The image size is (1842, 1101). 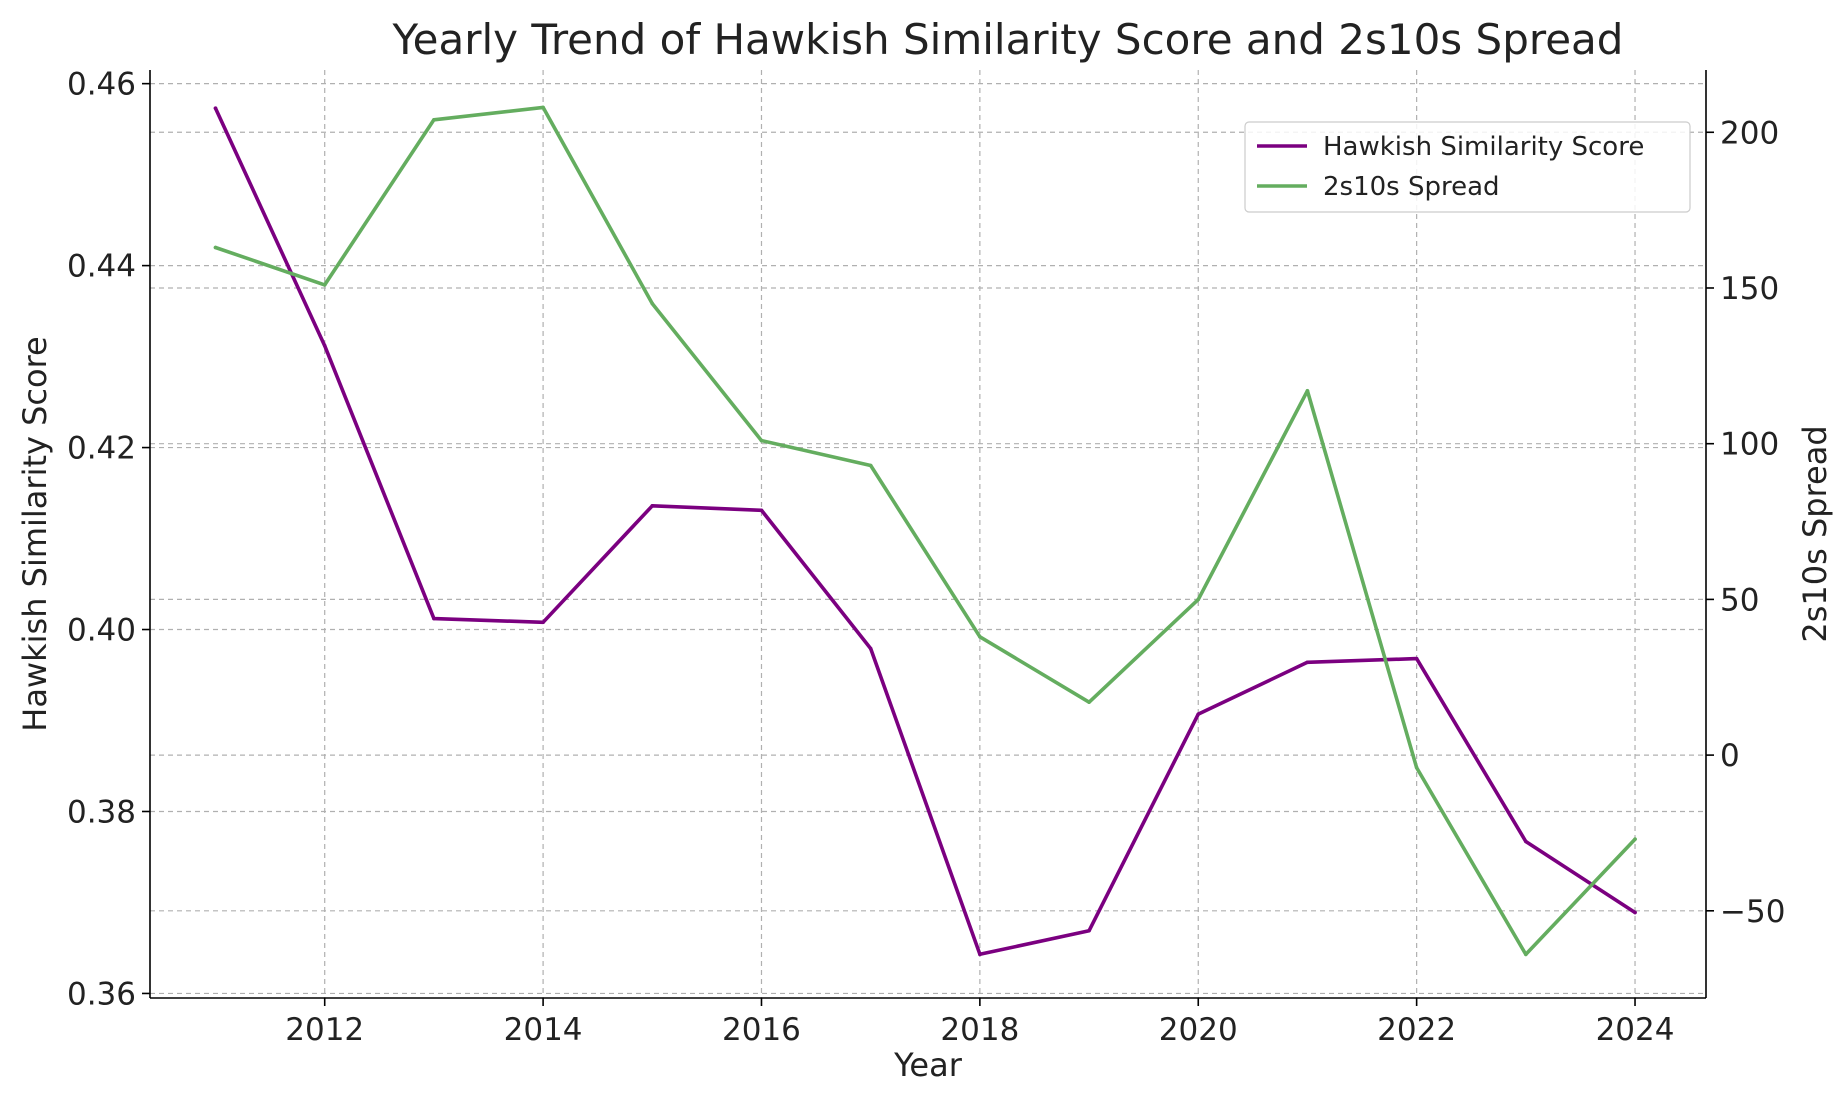 I want to click on x-tick-label-0: 2012, so click(x=324, y=1030).